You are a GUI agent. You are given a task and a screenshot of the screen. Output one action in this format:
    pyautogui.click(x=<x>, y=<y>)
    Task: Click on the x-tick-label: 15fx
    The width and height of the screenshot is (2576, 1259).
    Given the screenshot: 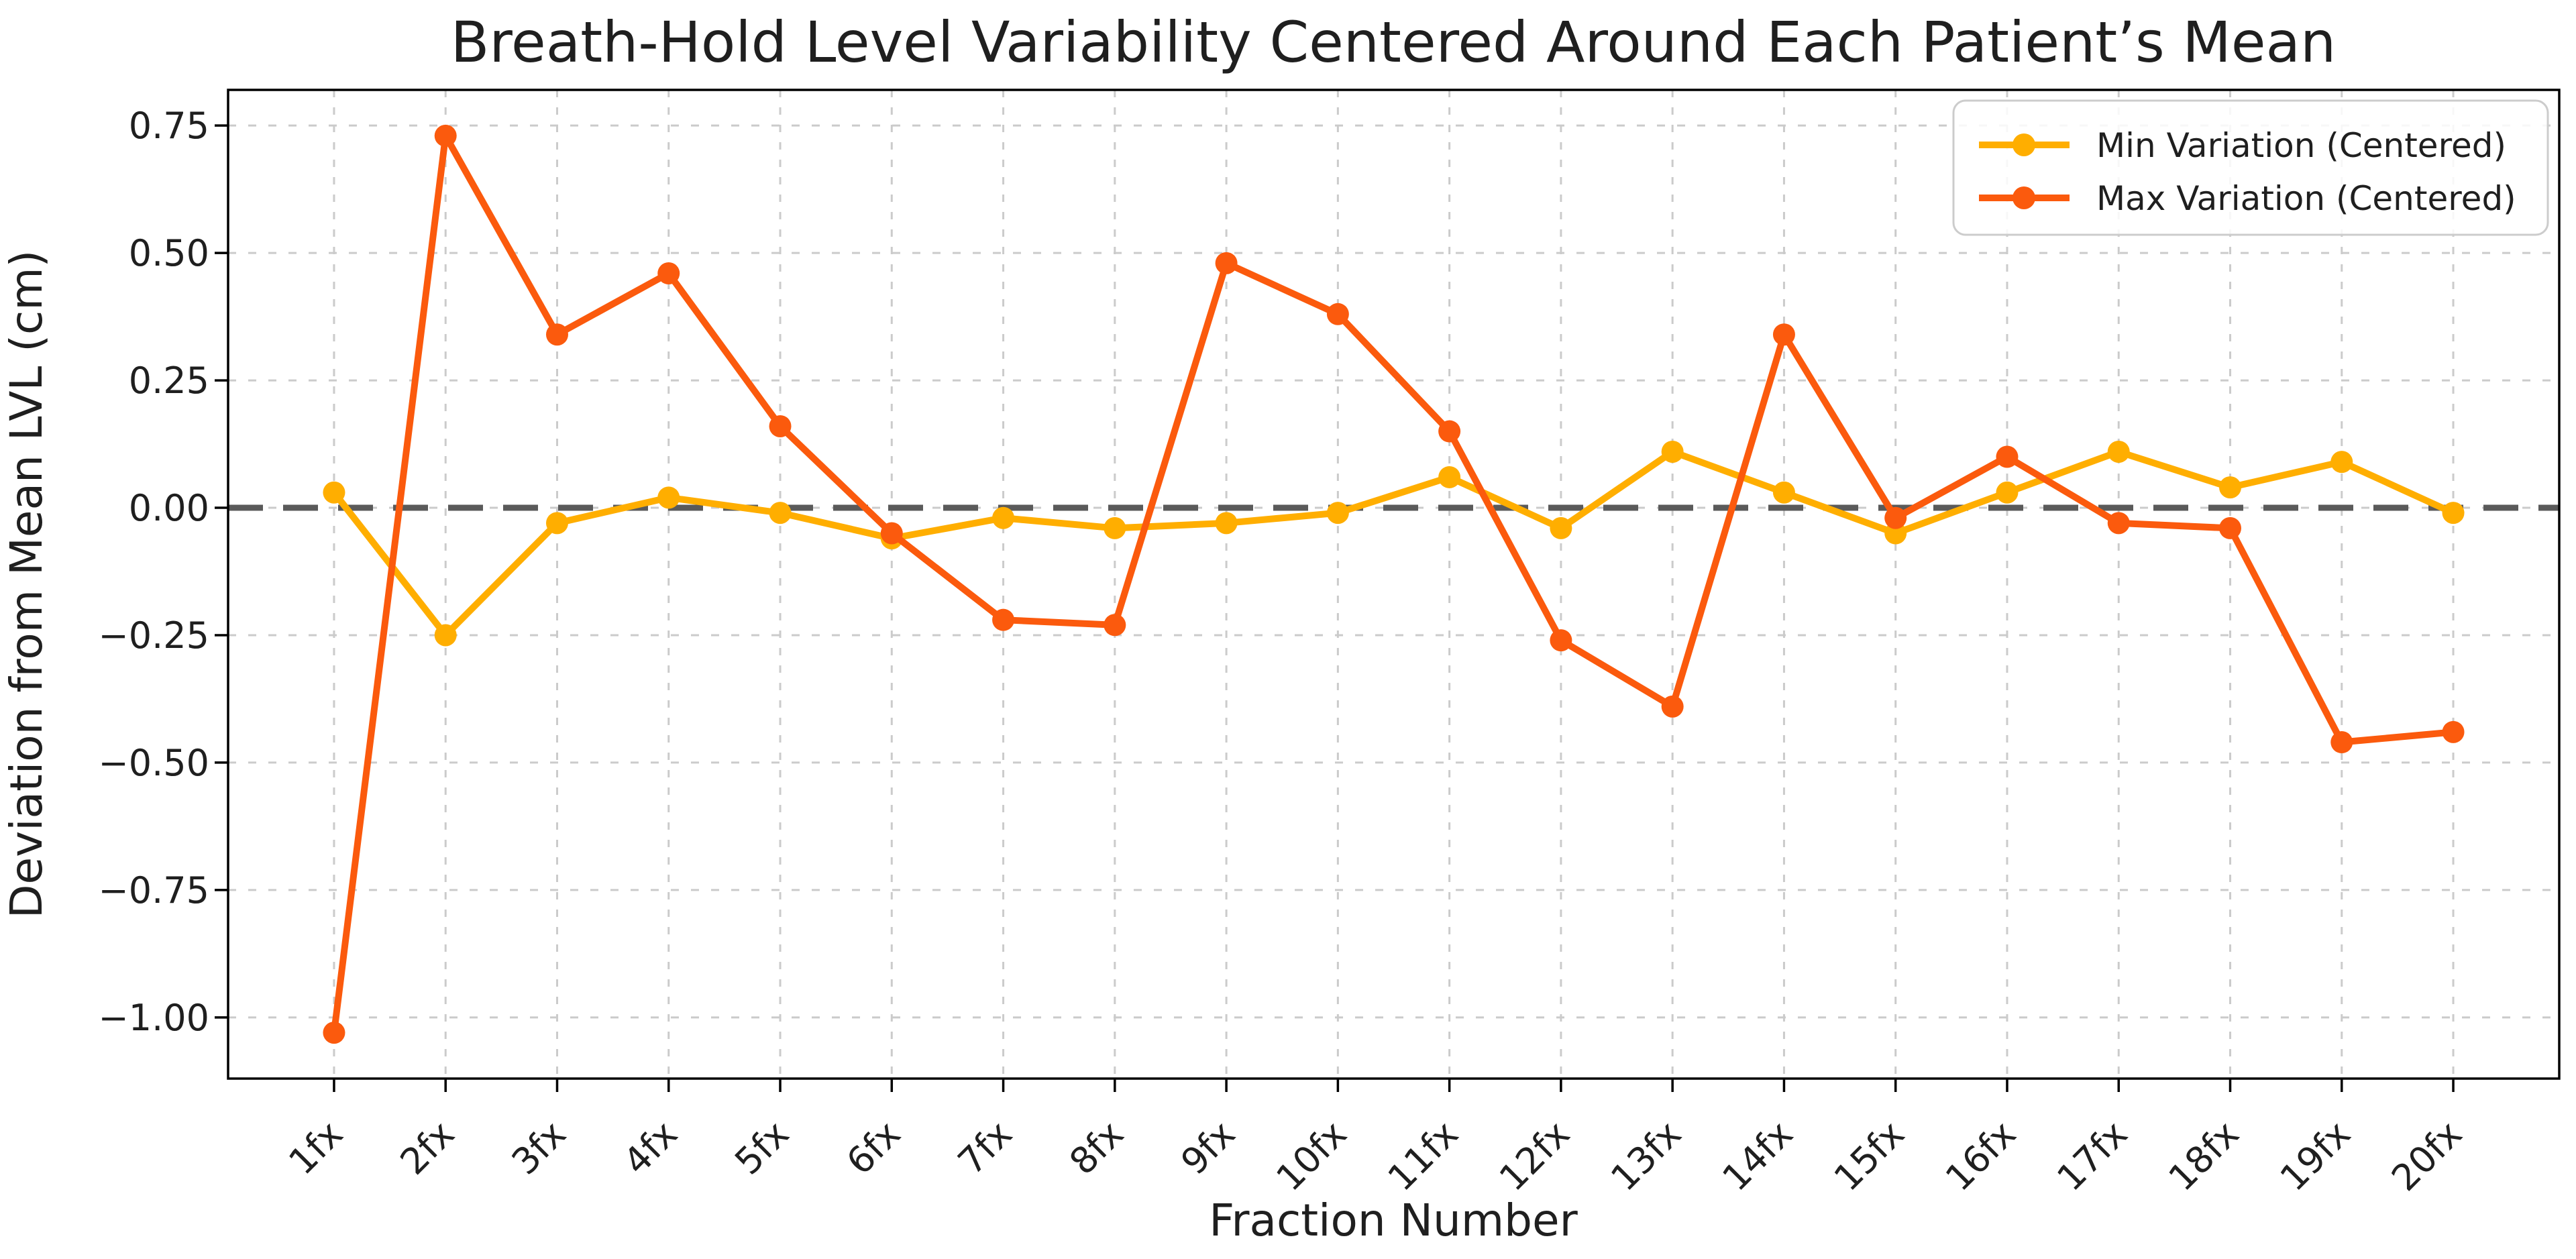 What is the action you would take?
    pyautogui.click(x=1869, y=1156)
    